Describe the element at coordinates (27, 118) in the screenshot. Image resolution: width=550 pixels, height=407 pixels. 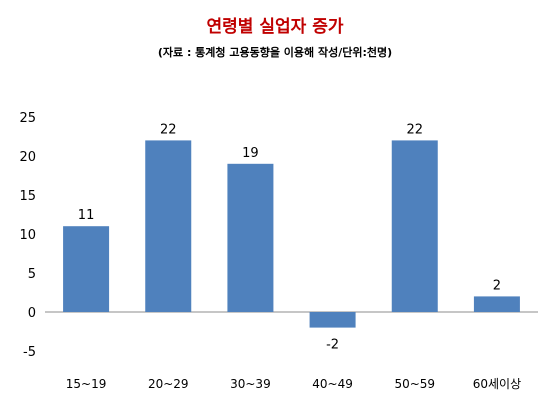
I see `y-tick-label: 25` at that location.